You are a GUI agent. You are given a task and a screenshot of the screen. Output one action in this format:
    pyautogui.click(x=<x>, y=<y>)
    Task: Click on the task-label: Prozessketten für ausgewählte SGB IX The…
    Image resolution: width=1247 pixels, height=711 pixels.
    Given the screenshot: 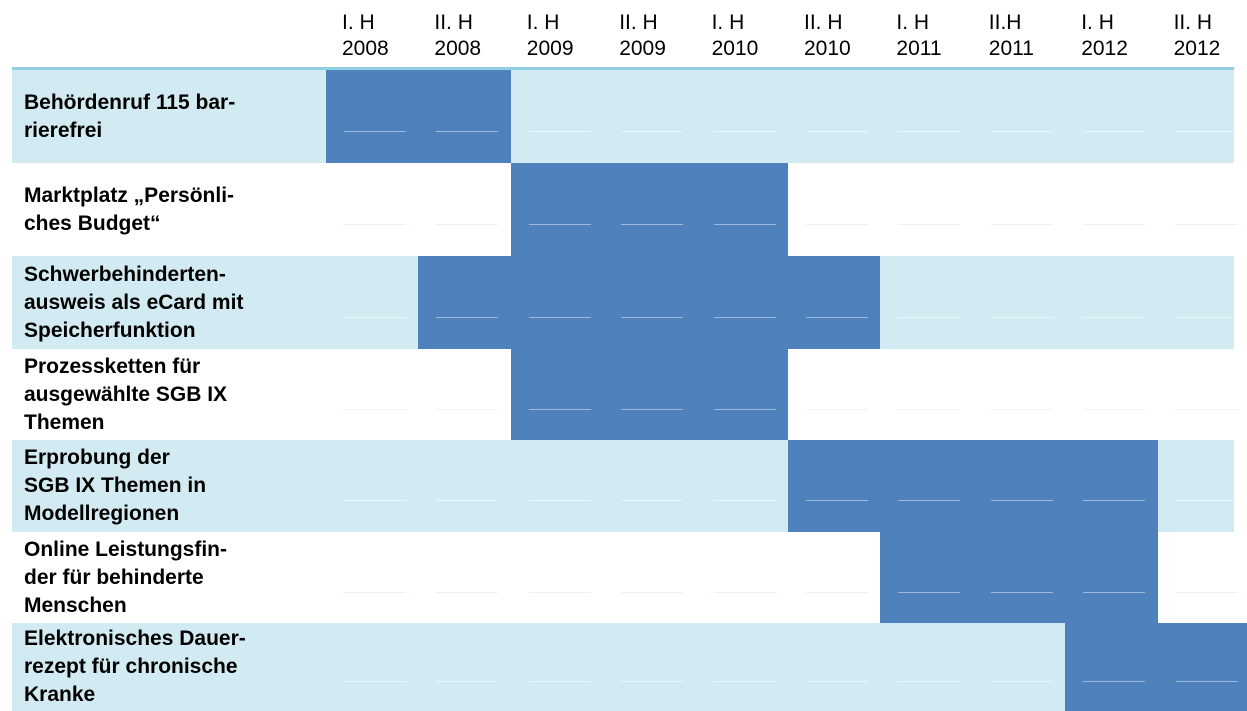 What is the action you would take?
    pyautogui.click(x=126, y=394)
    